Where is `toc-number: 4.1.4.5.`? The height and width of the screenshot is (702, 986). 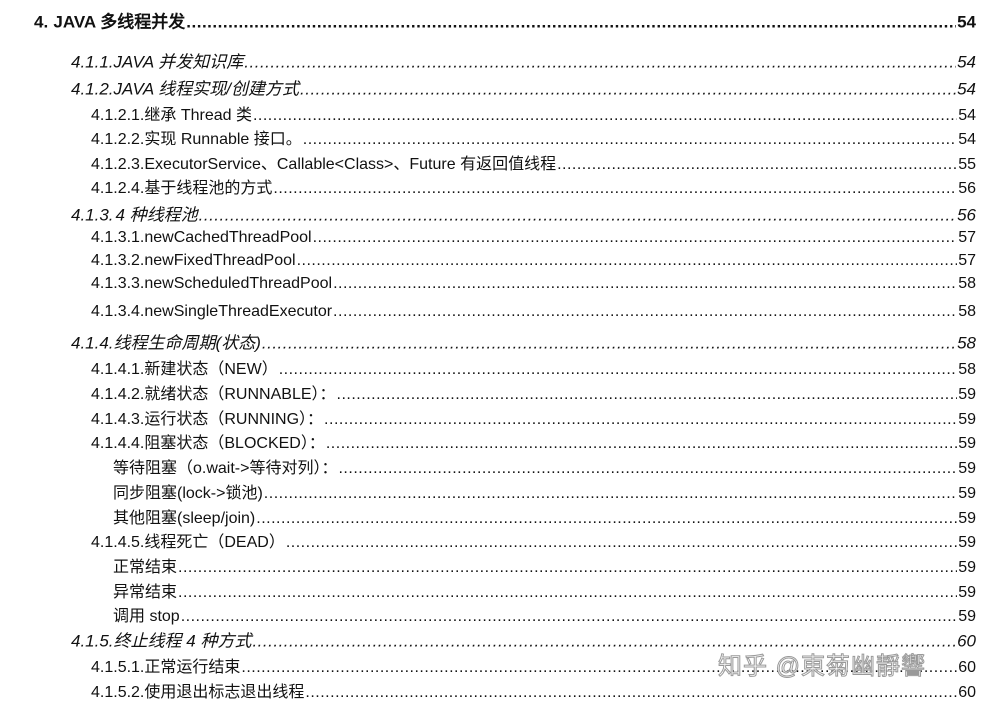 toc-number: 4.1.4.5. is located at coordinates (118, 542).